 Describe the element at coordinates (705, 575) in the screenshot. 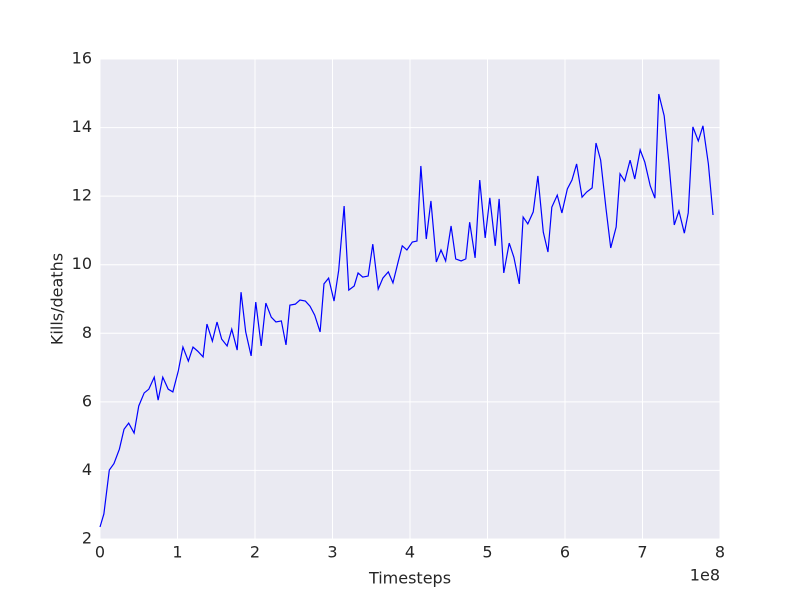

I see `x-offset-label: 1e8` at that location.